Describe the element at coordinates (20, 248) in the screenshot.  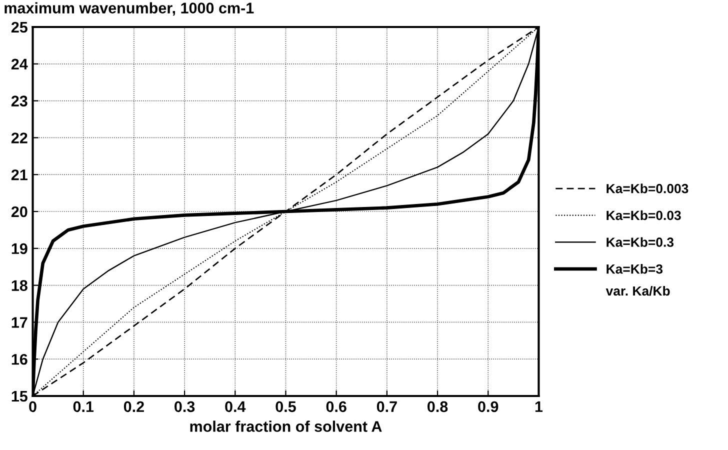
I see `y-tick-label: 19` at that location.